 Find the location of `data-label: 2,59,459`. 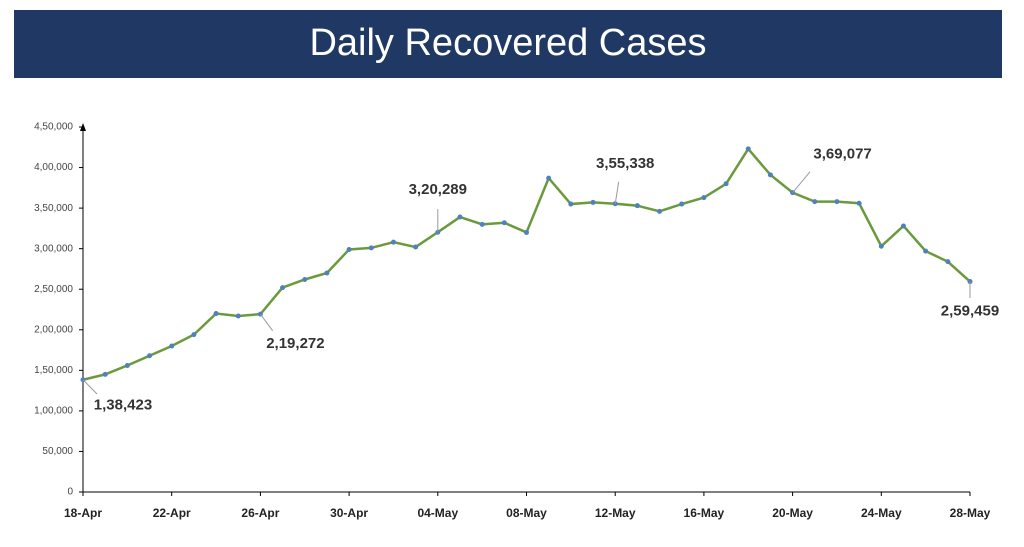

data-label: 2,59,459 is located at coordinates (970, 311).